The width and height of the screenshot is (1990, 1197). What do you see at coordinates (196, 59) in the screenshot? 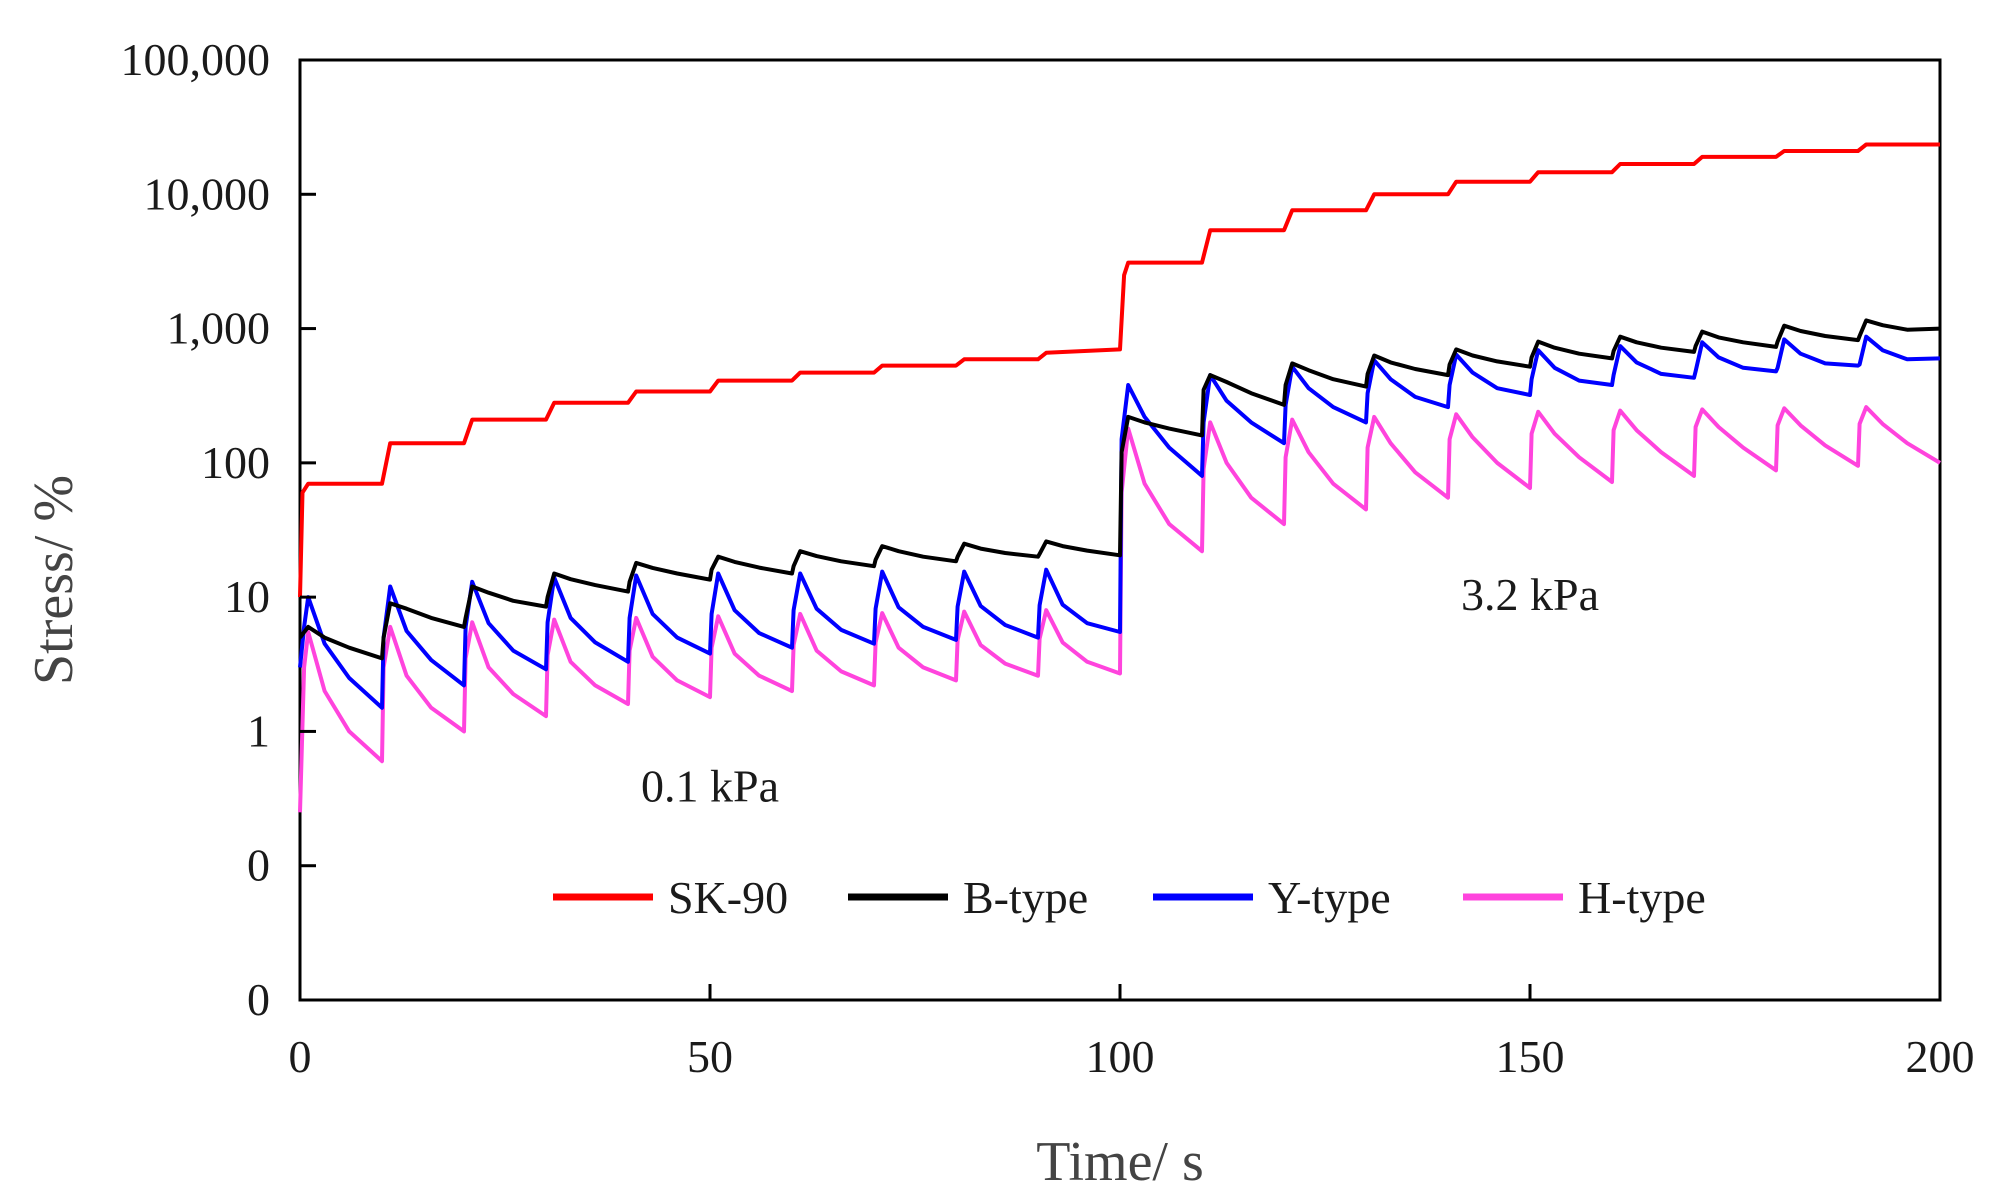
I see `y-tick-label: 100,000` at bounding box center [196, 59].